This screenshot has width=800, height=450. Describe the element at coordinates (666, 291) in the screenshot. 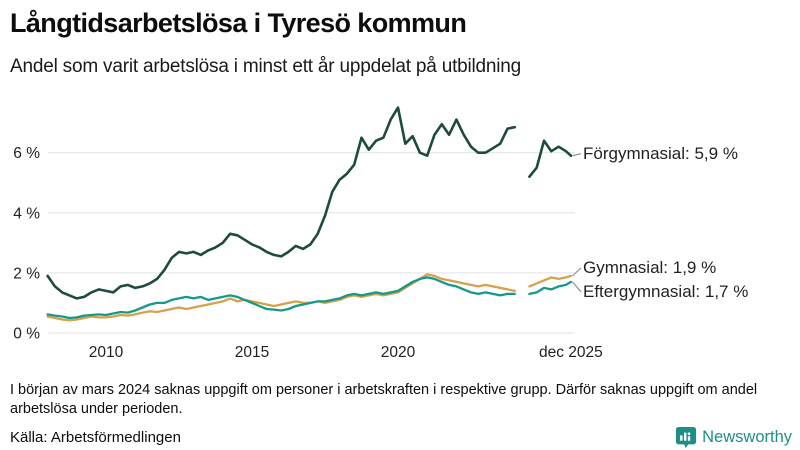

I see `series-label-eftergymnasial: Eftergymnasial: 1,7 %` at that location.